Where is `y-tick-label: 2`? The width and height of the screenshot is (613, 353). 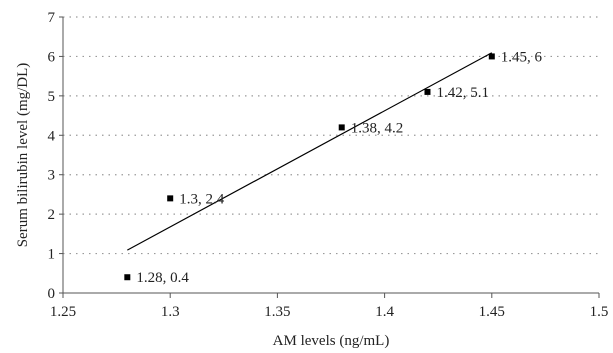
y-tick-label: 2 is located at coordinates (52, 215).